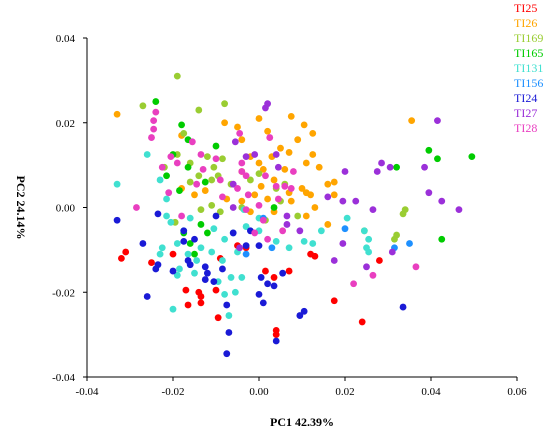 Image resolution: width=550 pixels, height=434 pixels. Describe the element at coordinates (344, 392) in the screenshot. I see `x-tick-label: 0.02` at that location.